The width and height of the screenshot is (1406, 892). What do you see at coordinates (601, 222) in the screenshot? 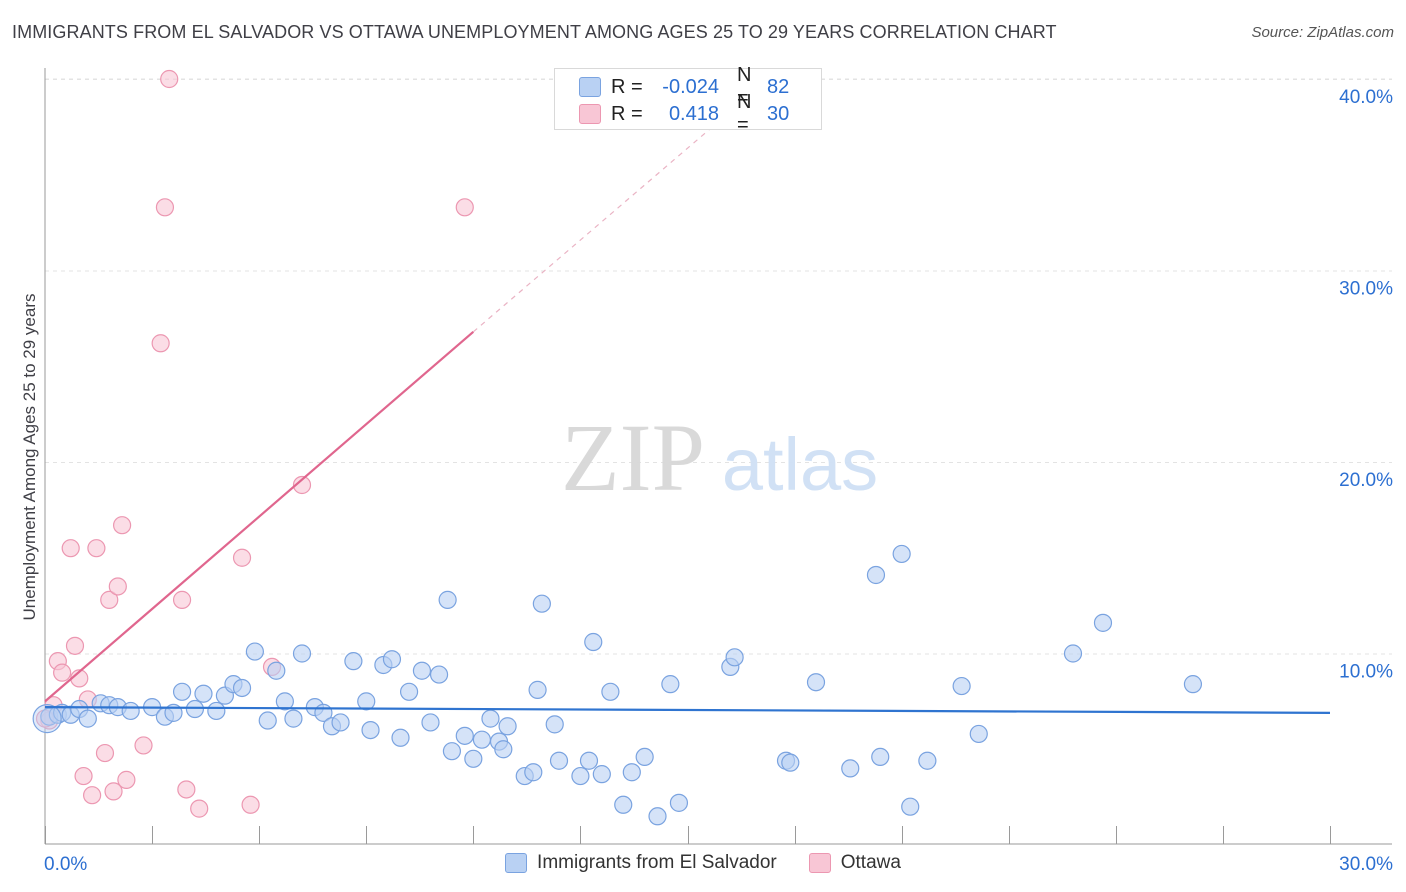
I see `ottawa-trend-extension` at bounding box center [601, 222].